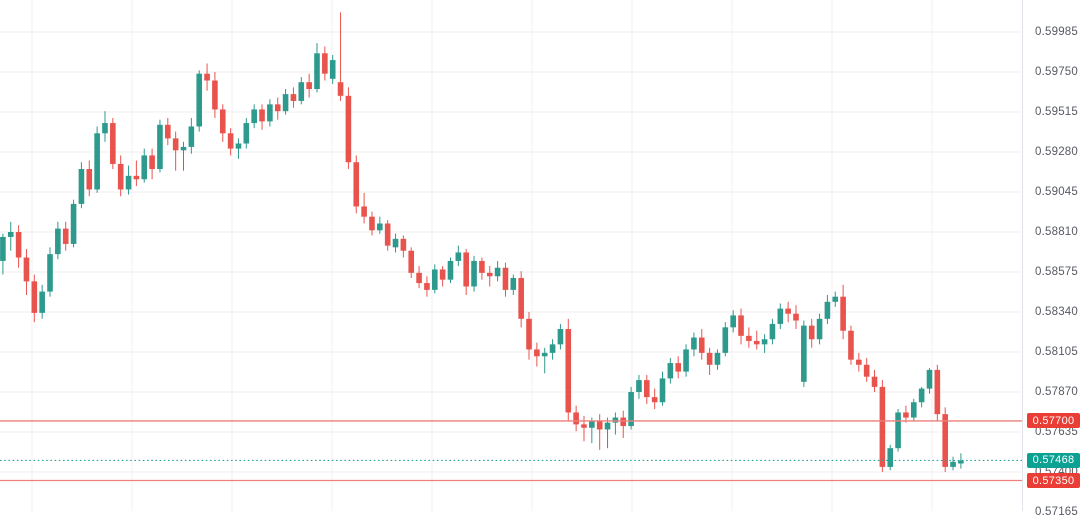 Image resolution: width=1080 pixels, height=519 pixels. Describe the element at coordinates (1053, 421) in the screenshot. I see `price-line-badge-57700: 0.57700` at that location.